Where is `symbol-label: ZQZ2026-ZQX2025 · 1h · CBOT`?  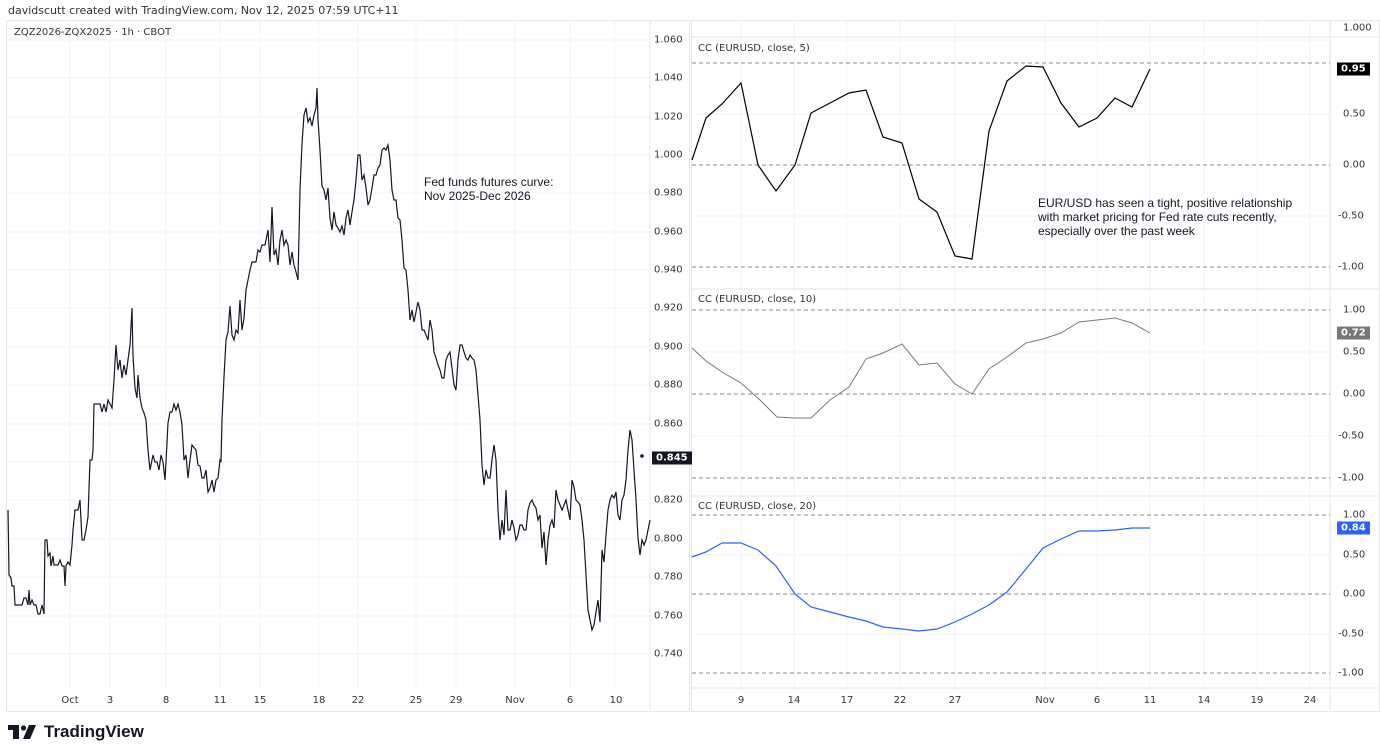
symbol-label: ZQZ2026-ZQX2025 · 1h · CBOT is located at coordinates (93, 32).